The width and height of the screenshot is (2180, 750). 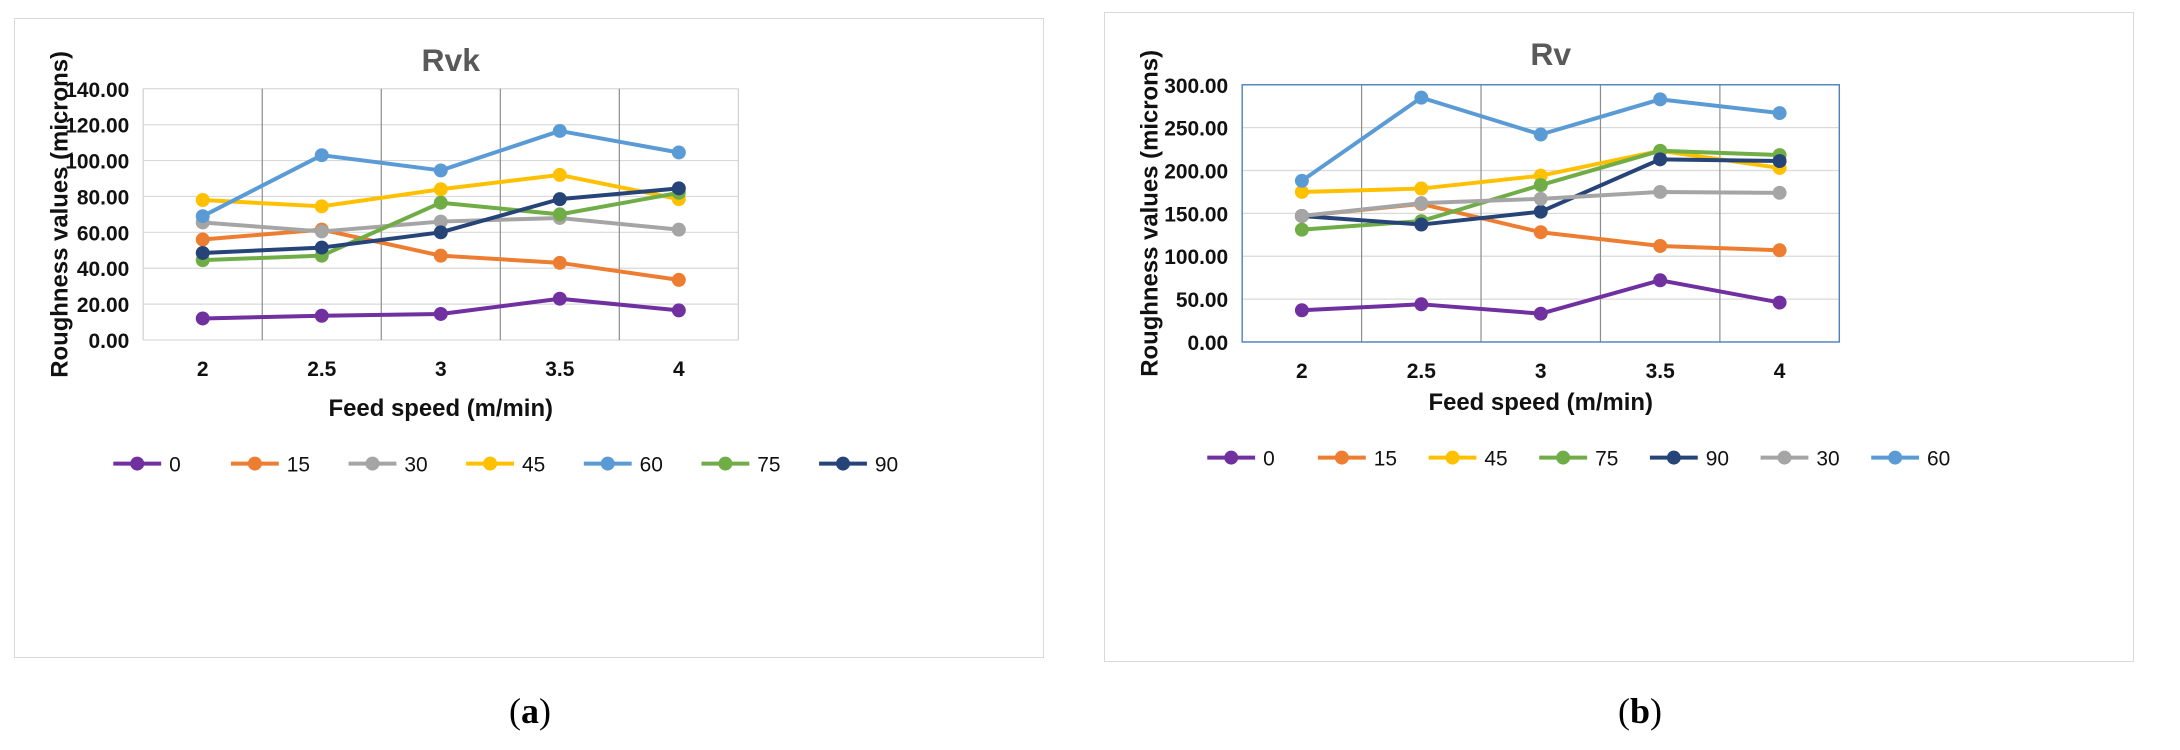 What do you see at coordinates (103, 197) in the screenshot?
I see `y-tick-label: 80.00` at bounding box center [103, 197].